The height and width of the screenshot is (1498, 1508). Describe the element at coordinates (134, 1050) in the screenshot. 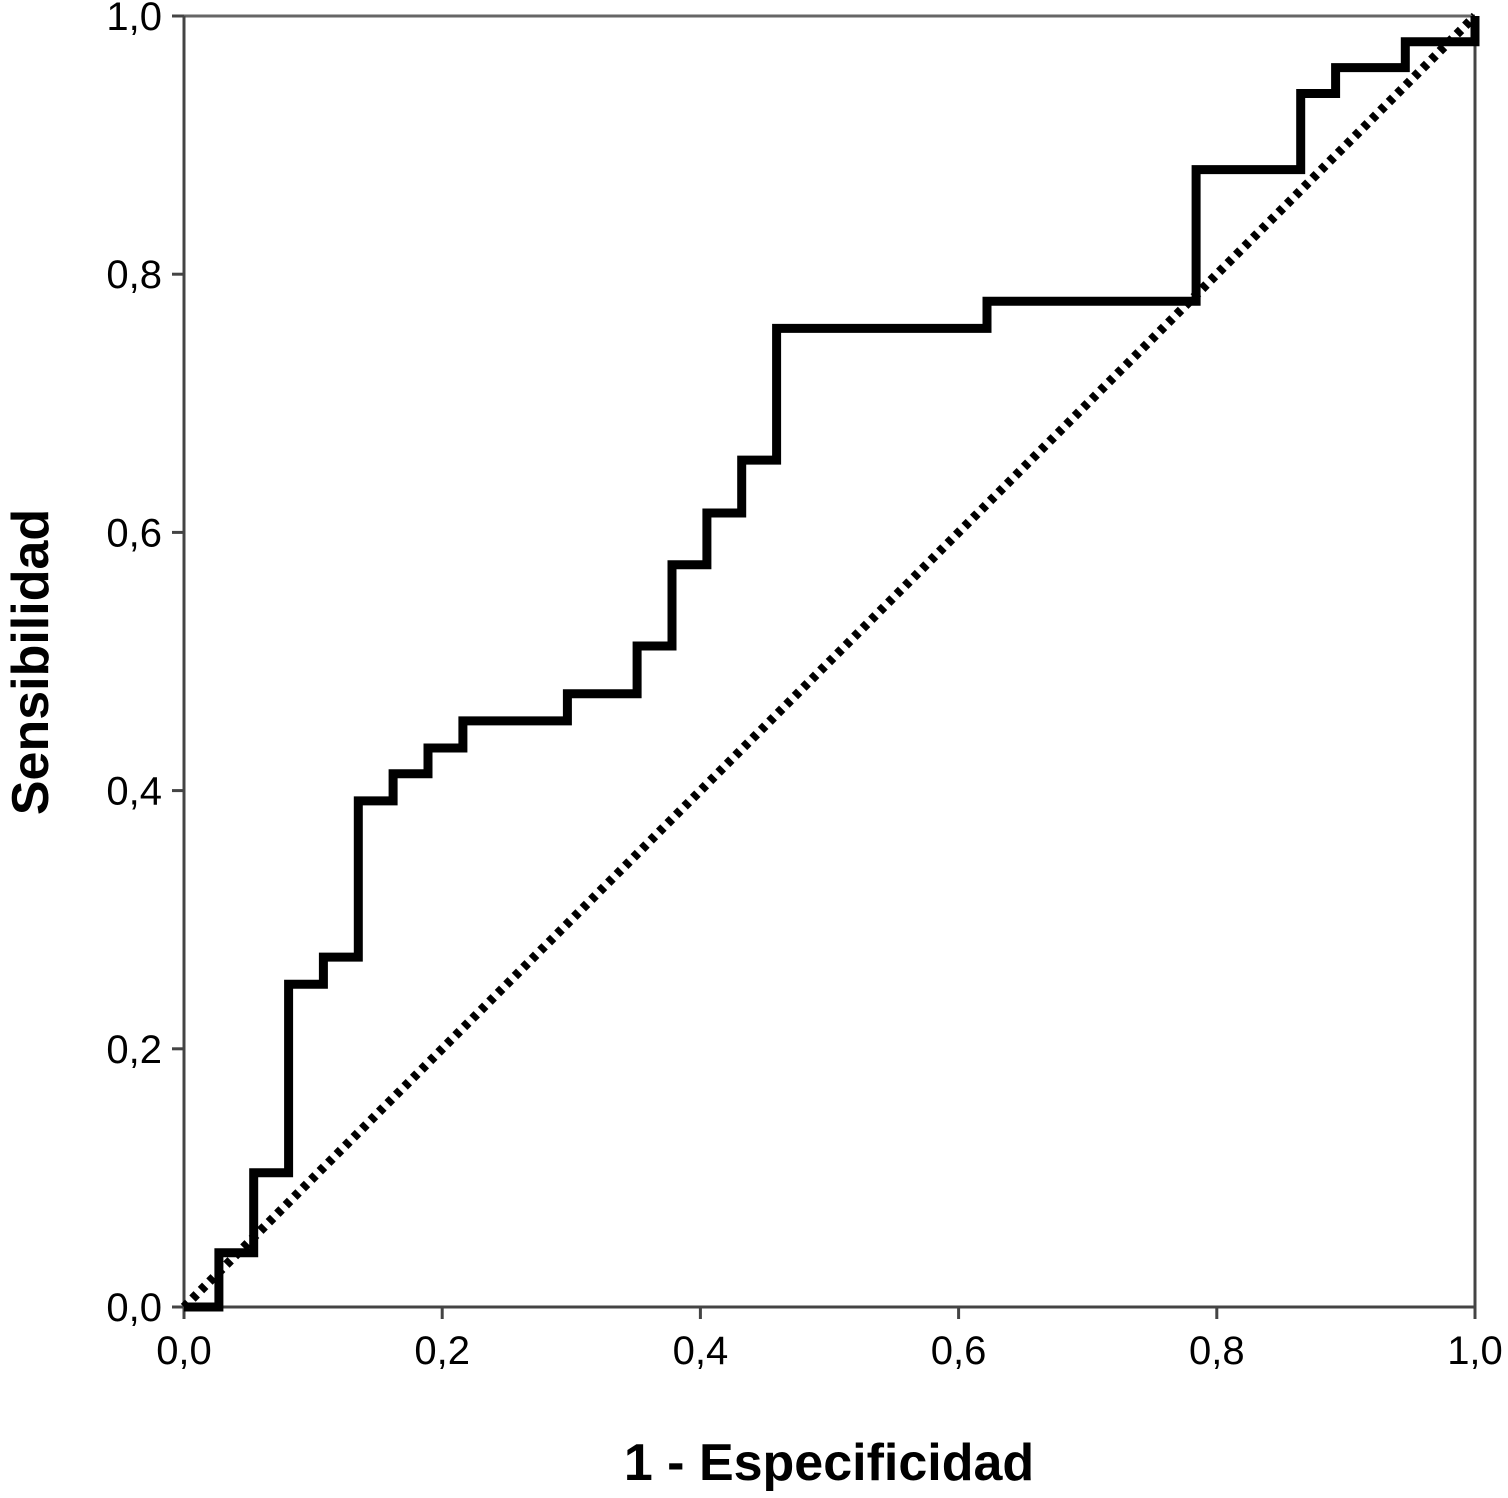

I see `y-tick-label: 0,2` at that location.